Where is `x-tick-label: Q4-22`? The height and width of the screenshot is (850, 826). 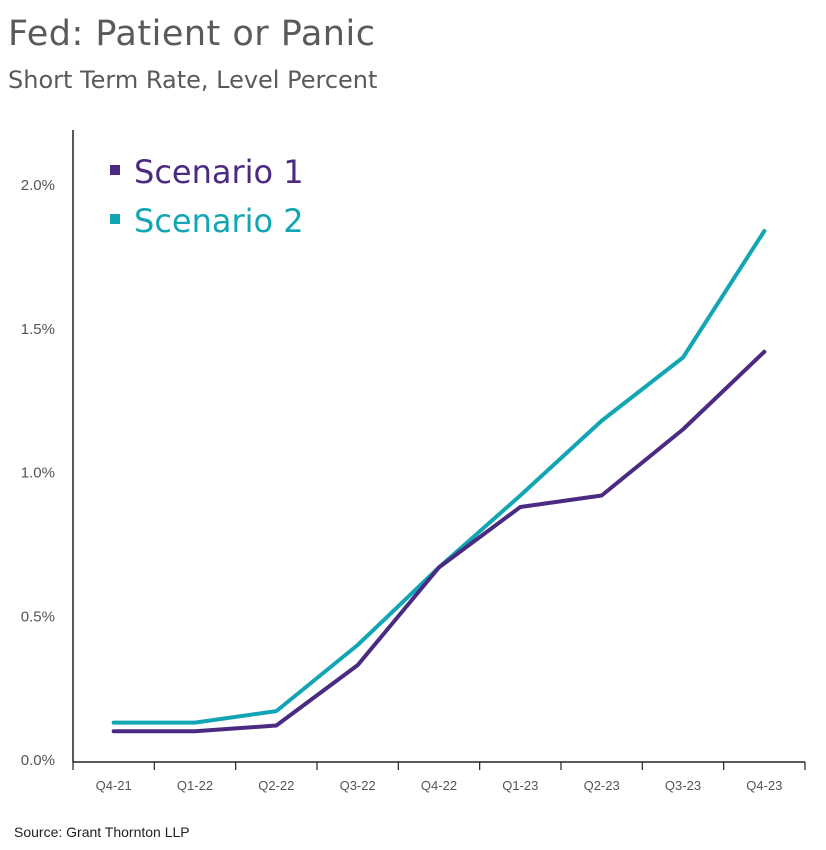
x-tick-label: Q4-22 is located at coordinates (439, 785).